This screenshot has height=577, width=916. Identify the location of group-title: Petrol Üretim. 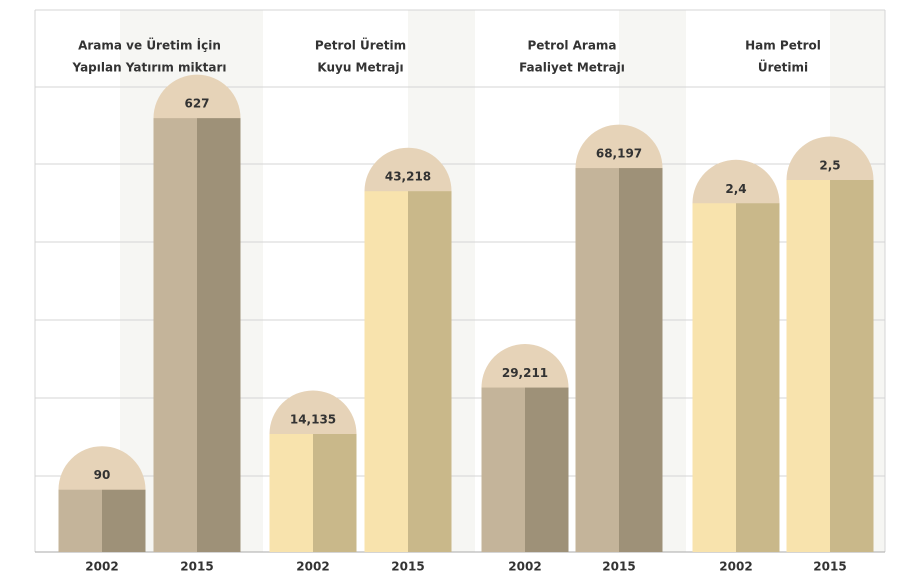
(360, 45).